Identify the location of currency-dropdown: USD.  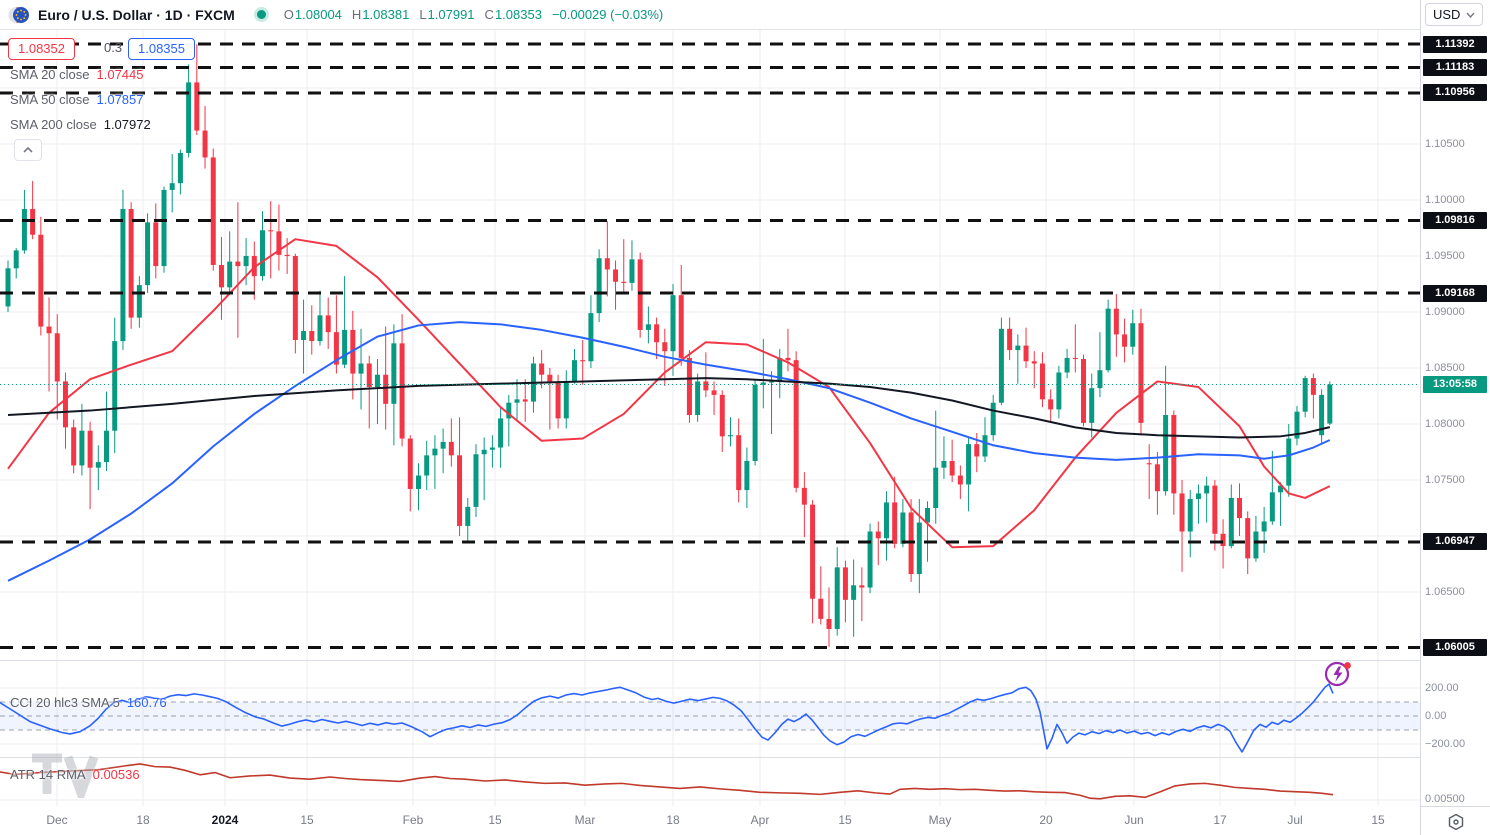
(1454, 14).